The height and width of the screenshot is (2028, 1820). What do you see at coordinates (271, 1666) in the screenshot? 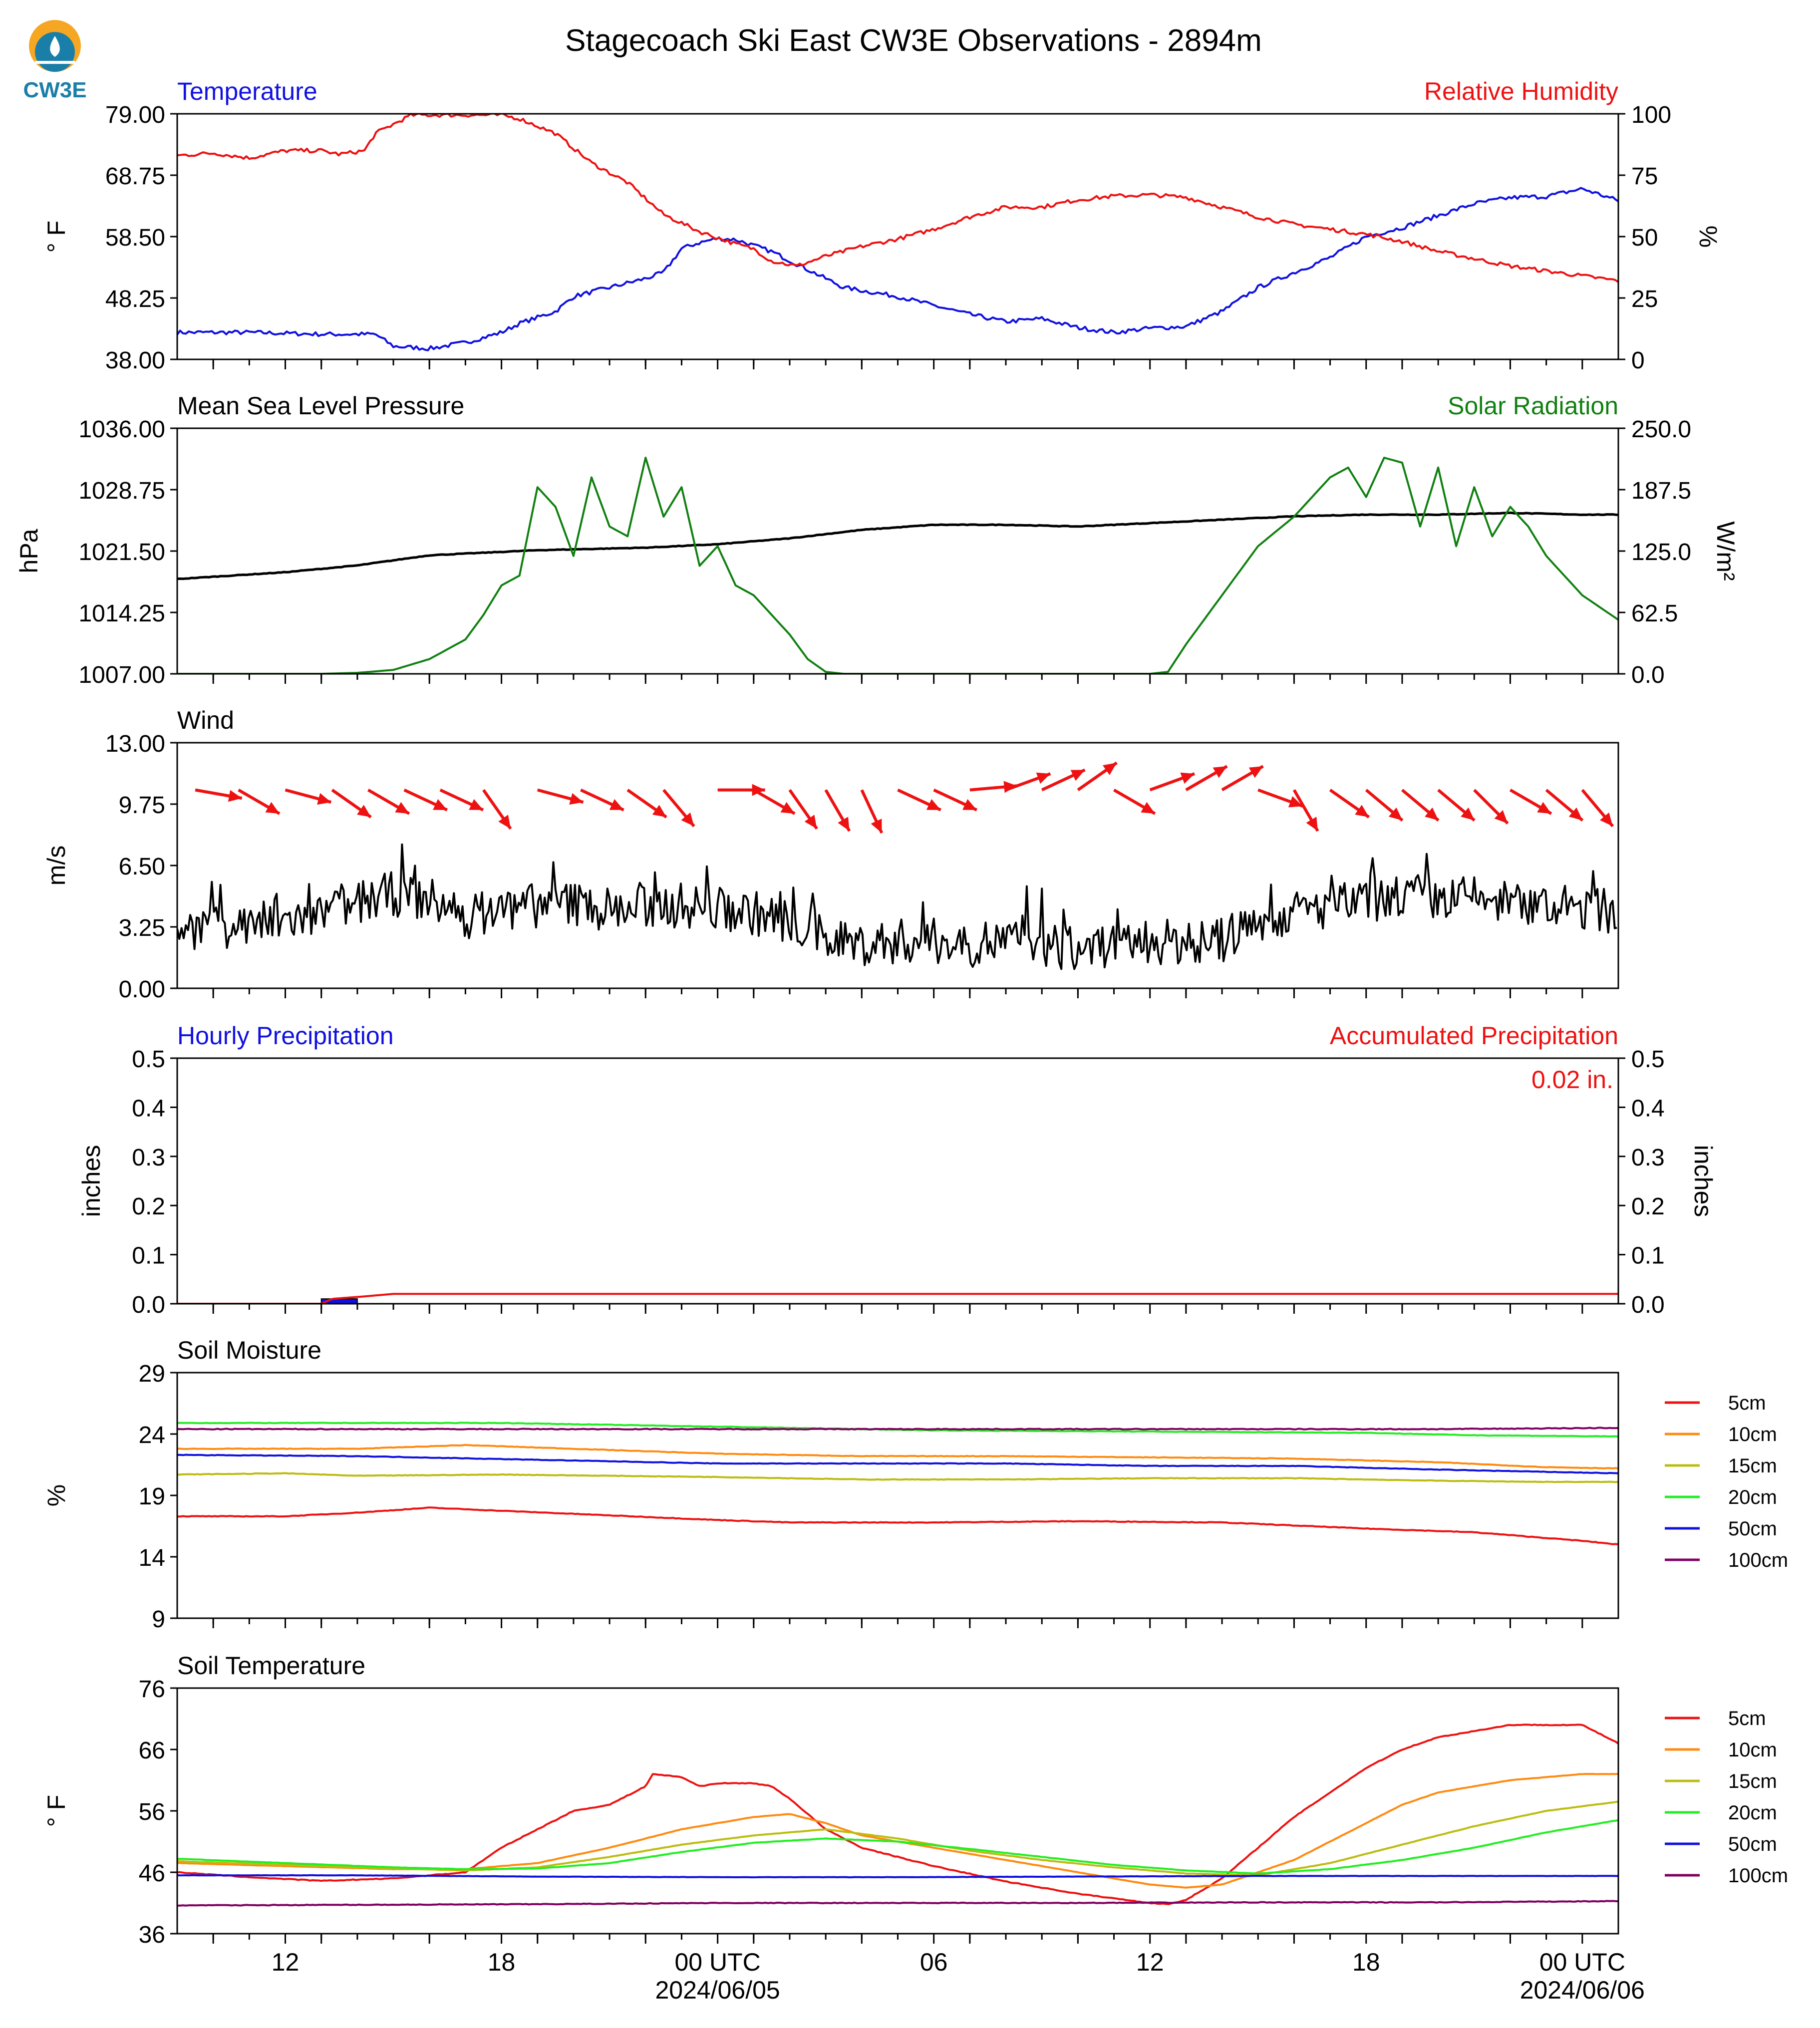
I see `panel-left-title: Soil Temperature` at bounding box center [271, 1666].